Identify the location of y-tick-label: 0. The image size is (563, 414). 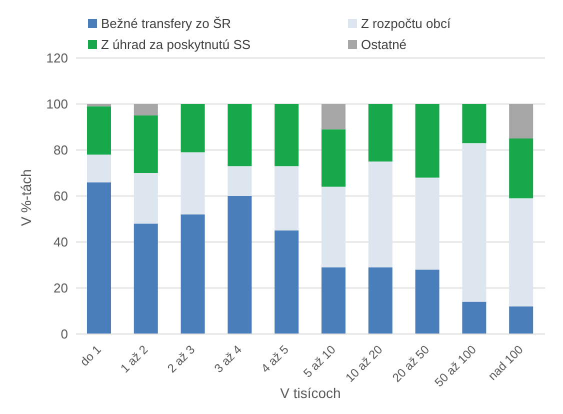
(64, 334).